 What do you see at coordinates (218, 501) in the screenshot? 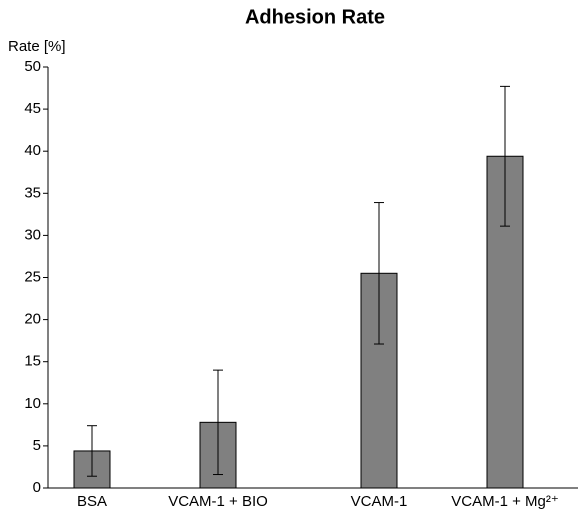
I see `x-tick-label: VCAM-1 + BIO` at bounding box center [218, 501].